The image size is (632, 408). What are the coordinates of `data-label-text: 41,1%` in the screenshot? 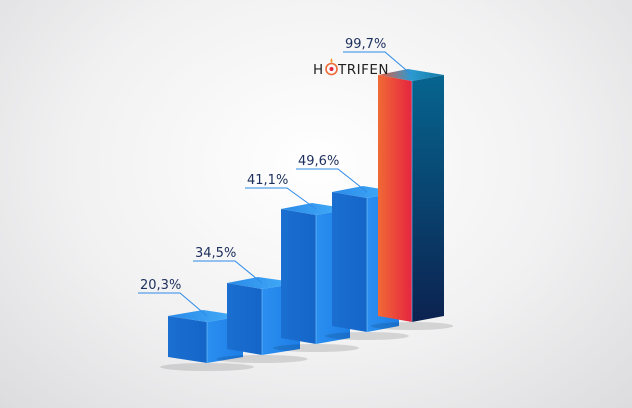 It's located at (267, 180).